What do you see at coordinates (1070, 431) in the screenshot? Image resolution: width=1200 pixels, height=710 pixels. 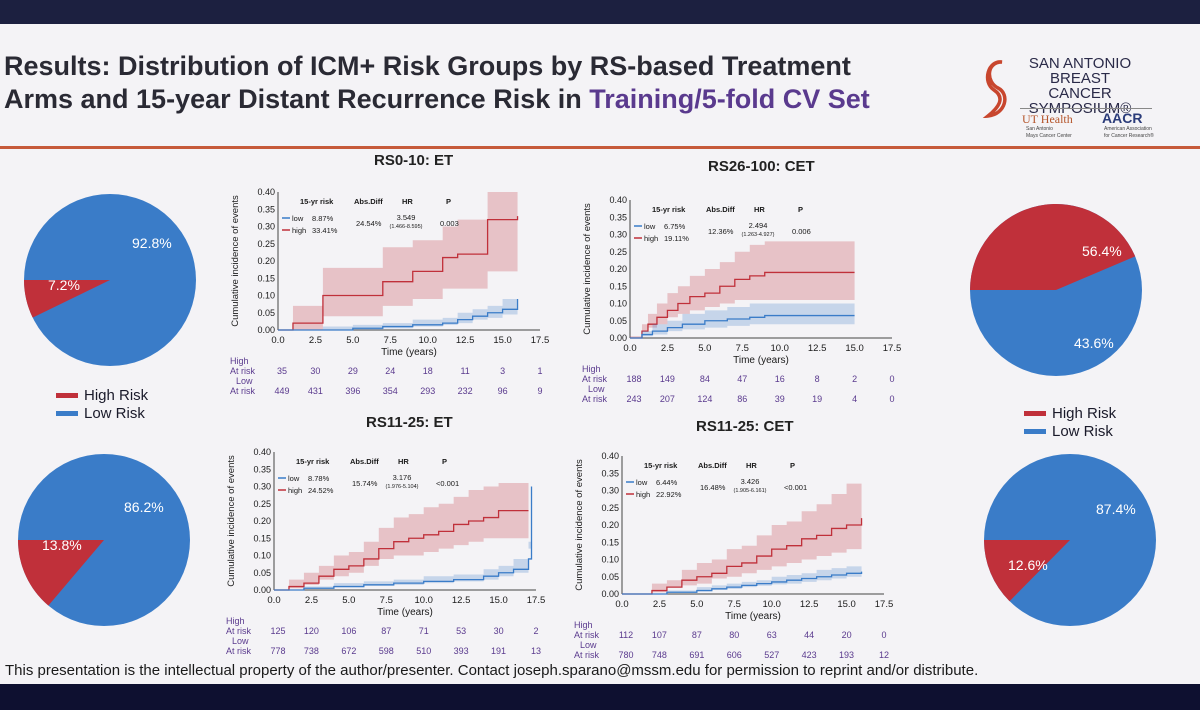 I see `legend-item-low: Low Risk` at bounding box center [1070, 431].